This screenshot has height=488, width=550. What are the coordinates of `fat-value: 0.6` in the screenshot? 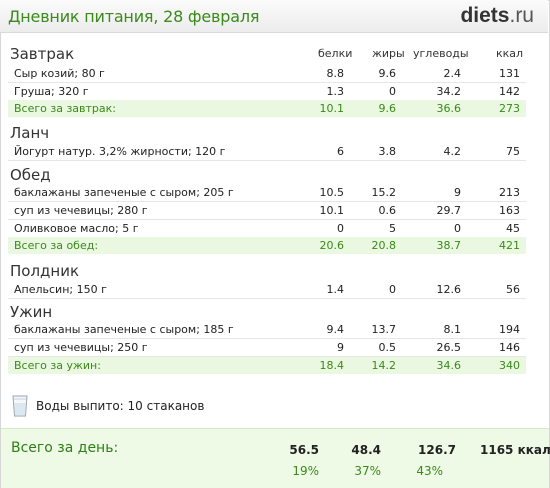 It's located at (387, 210).